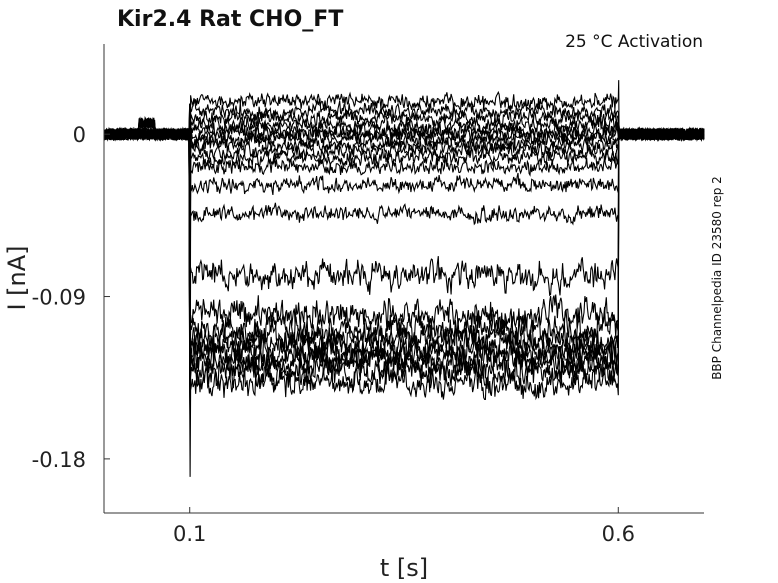  Describe the element at coordinates (618, 534) in the screenshot. I see `x-tick-label: 0.6` at that location.